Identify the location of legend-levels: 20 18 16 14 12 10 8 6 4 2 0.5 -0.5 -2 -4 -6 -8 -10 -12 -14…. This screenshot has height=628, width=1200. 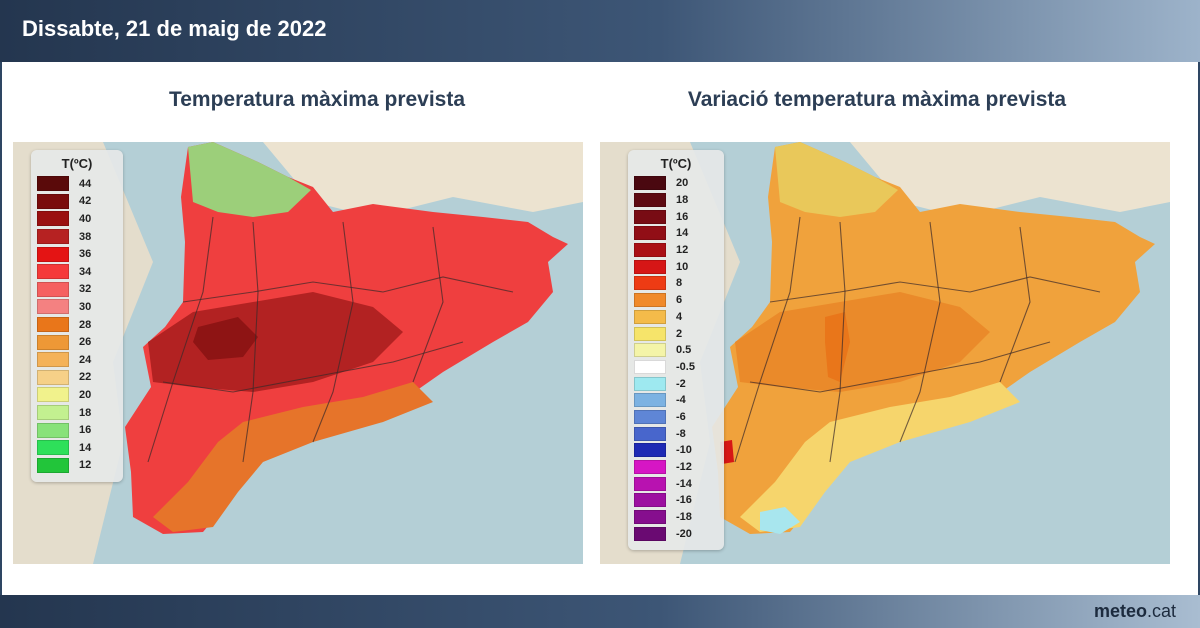
(676, 358).